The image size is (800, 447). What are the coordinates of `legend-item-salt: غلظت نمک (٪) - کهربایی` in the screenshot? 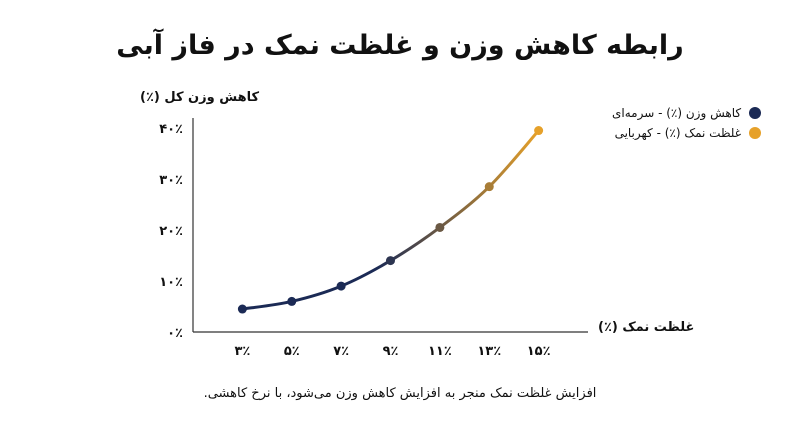 It's located at (687, 133).